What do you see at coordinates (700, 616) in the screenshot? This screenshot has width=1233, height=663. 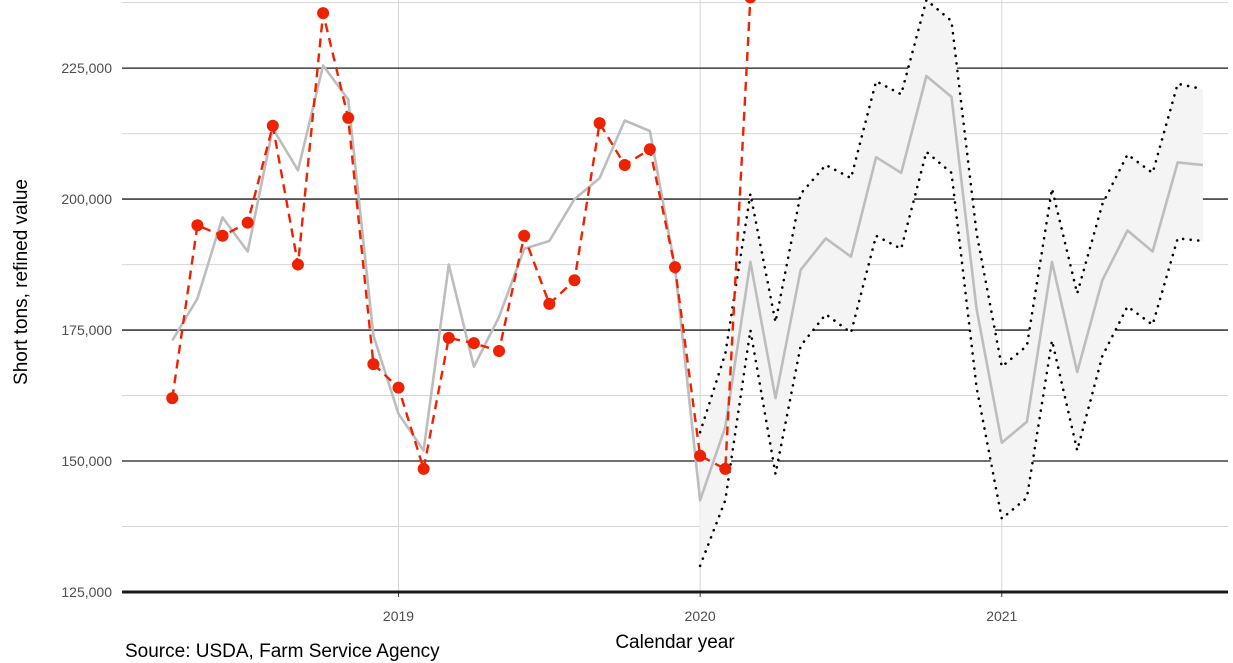 I see `x-tick-label: 2020` at bounding box center [700, 616].